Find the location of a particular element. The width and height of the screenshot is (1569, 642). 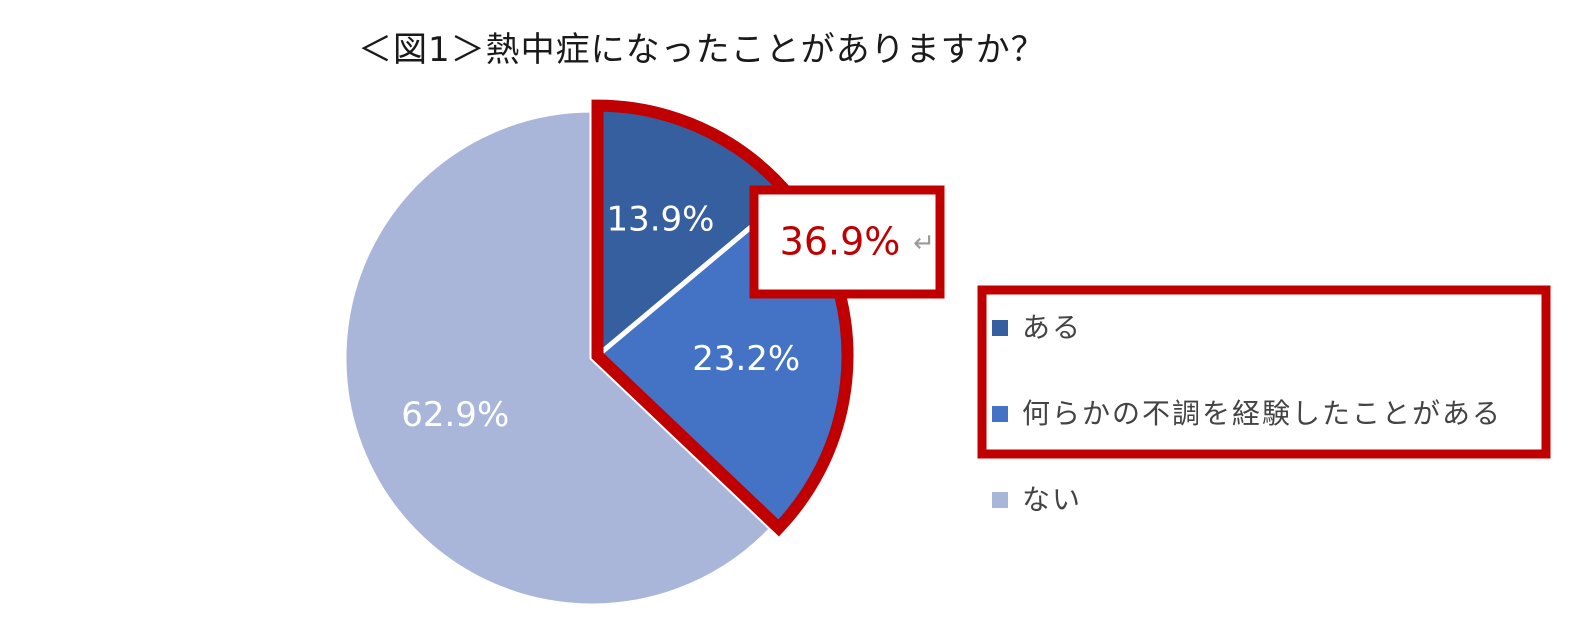

chart-title: ＜図1＞熱中症になったことがありますか？ is located at coordinates (702, 50).